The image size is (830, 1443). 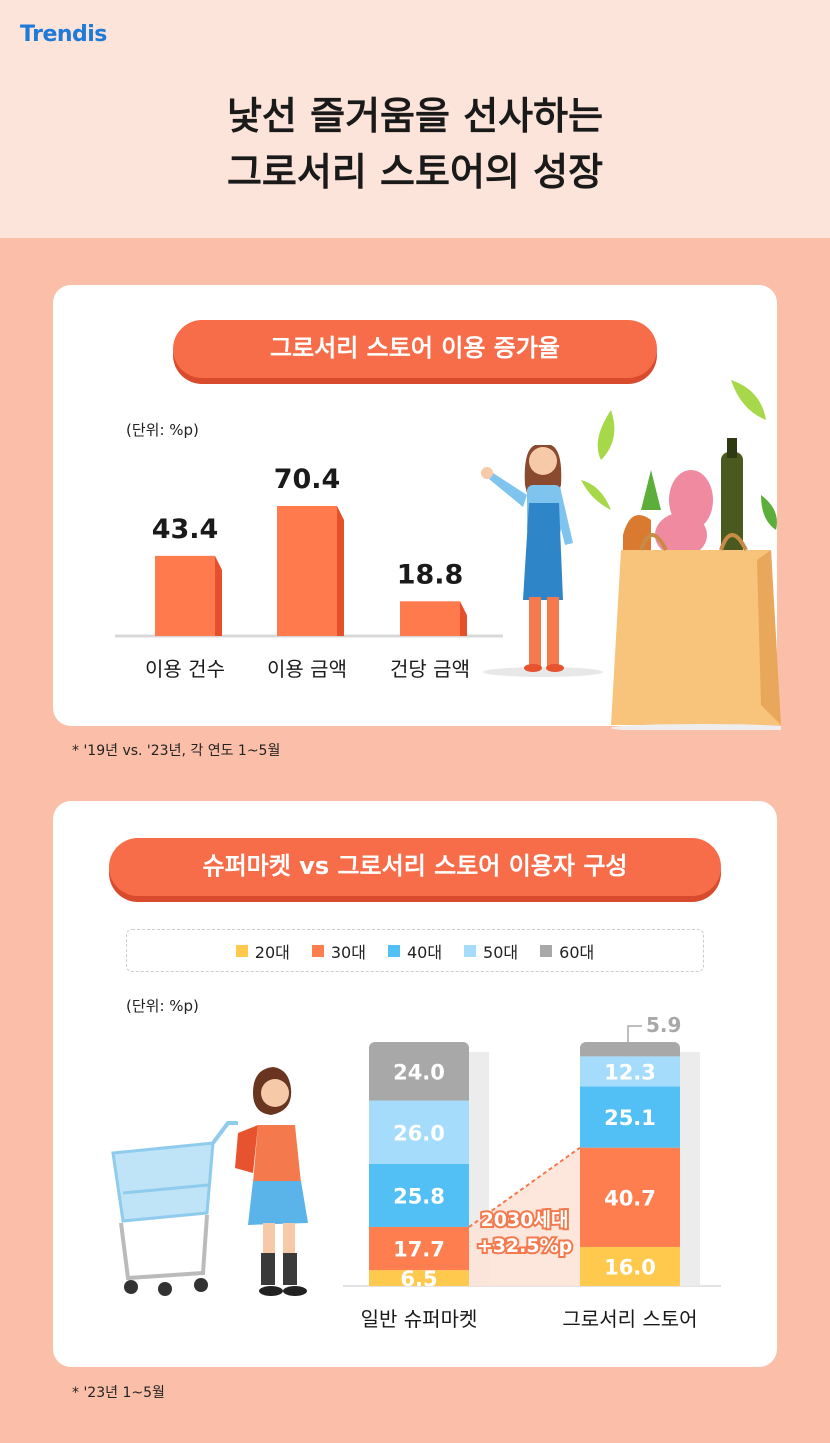 I want to click on bar-shadow, so click(x=690, y=1169).